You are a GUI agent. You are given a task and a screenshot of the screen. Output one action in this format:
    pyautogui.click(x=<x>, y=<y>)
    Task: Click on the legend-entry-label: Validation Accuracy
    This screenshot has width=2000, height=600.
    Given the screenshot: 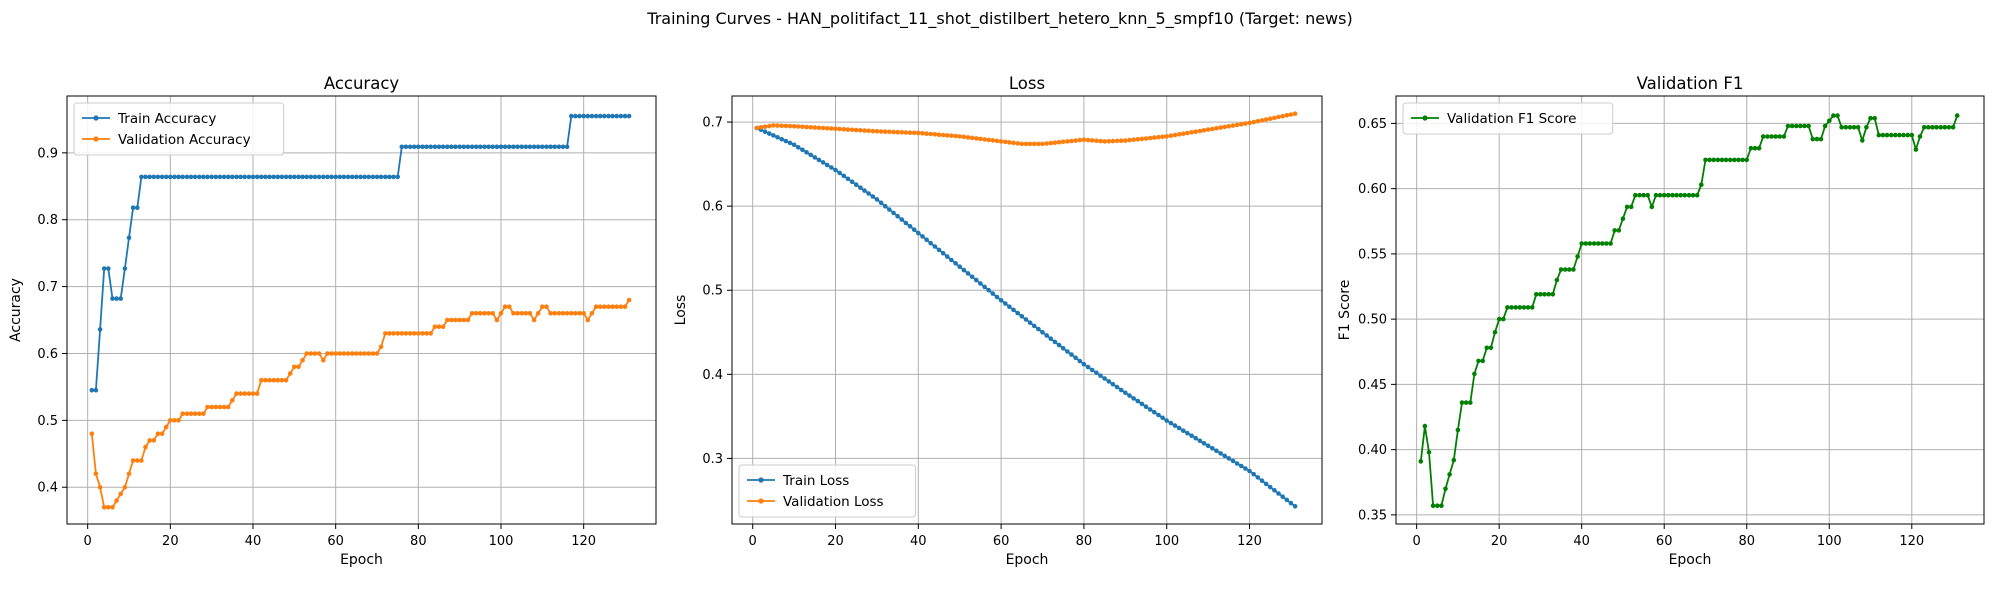 What is the action you would take?
    pyautogui.click(x=184, y=140)
    